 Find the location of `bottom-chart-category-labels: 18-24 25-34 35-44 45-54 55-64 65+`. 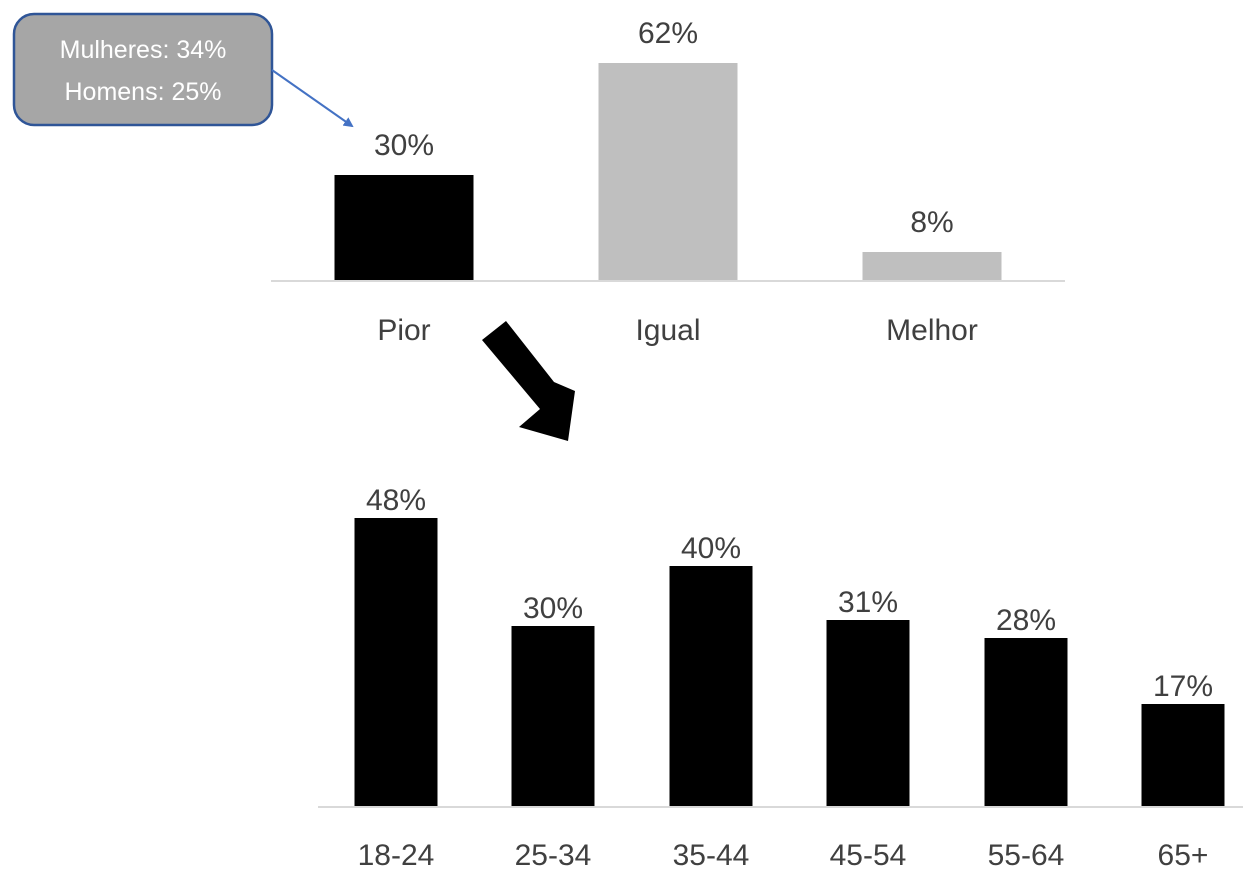

bottom-chart-category-labels: 18-24 25-34 35-44 45-54 55-64 65+ is located at coordinates (783, 855).